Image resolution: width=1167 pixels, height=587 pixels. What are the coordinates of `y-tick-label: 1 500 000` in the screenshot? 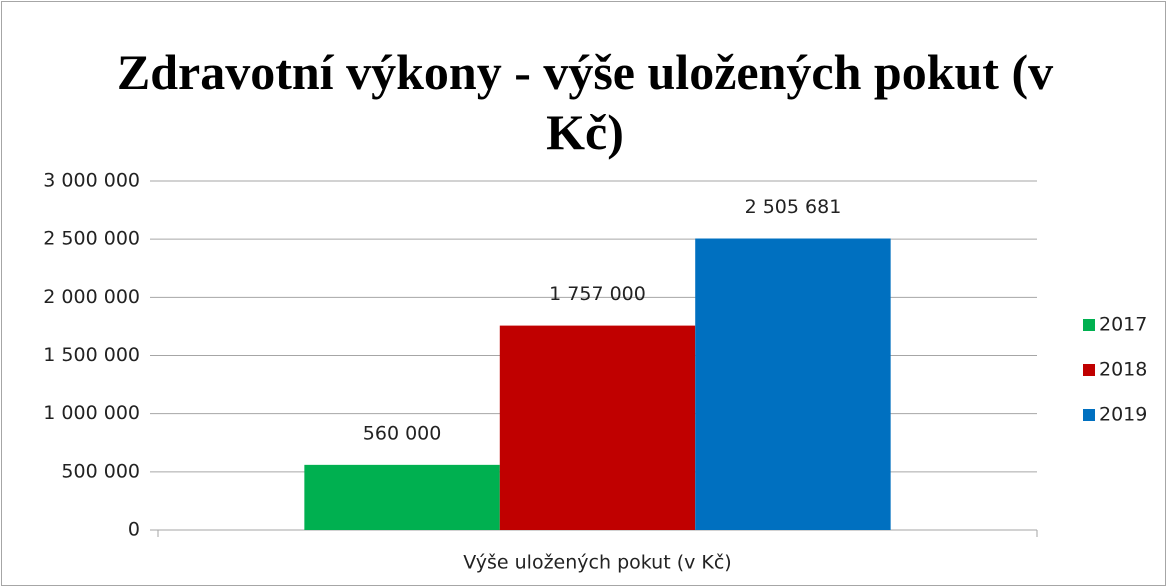 It's located at (91, 355).